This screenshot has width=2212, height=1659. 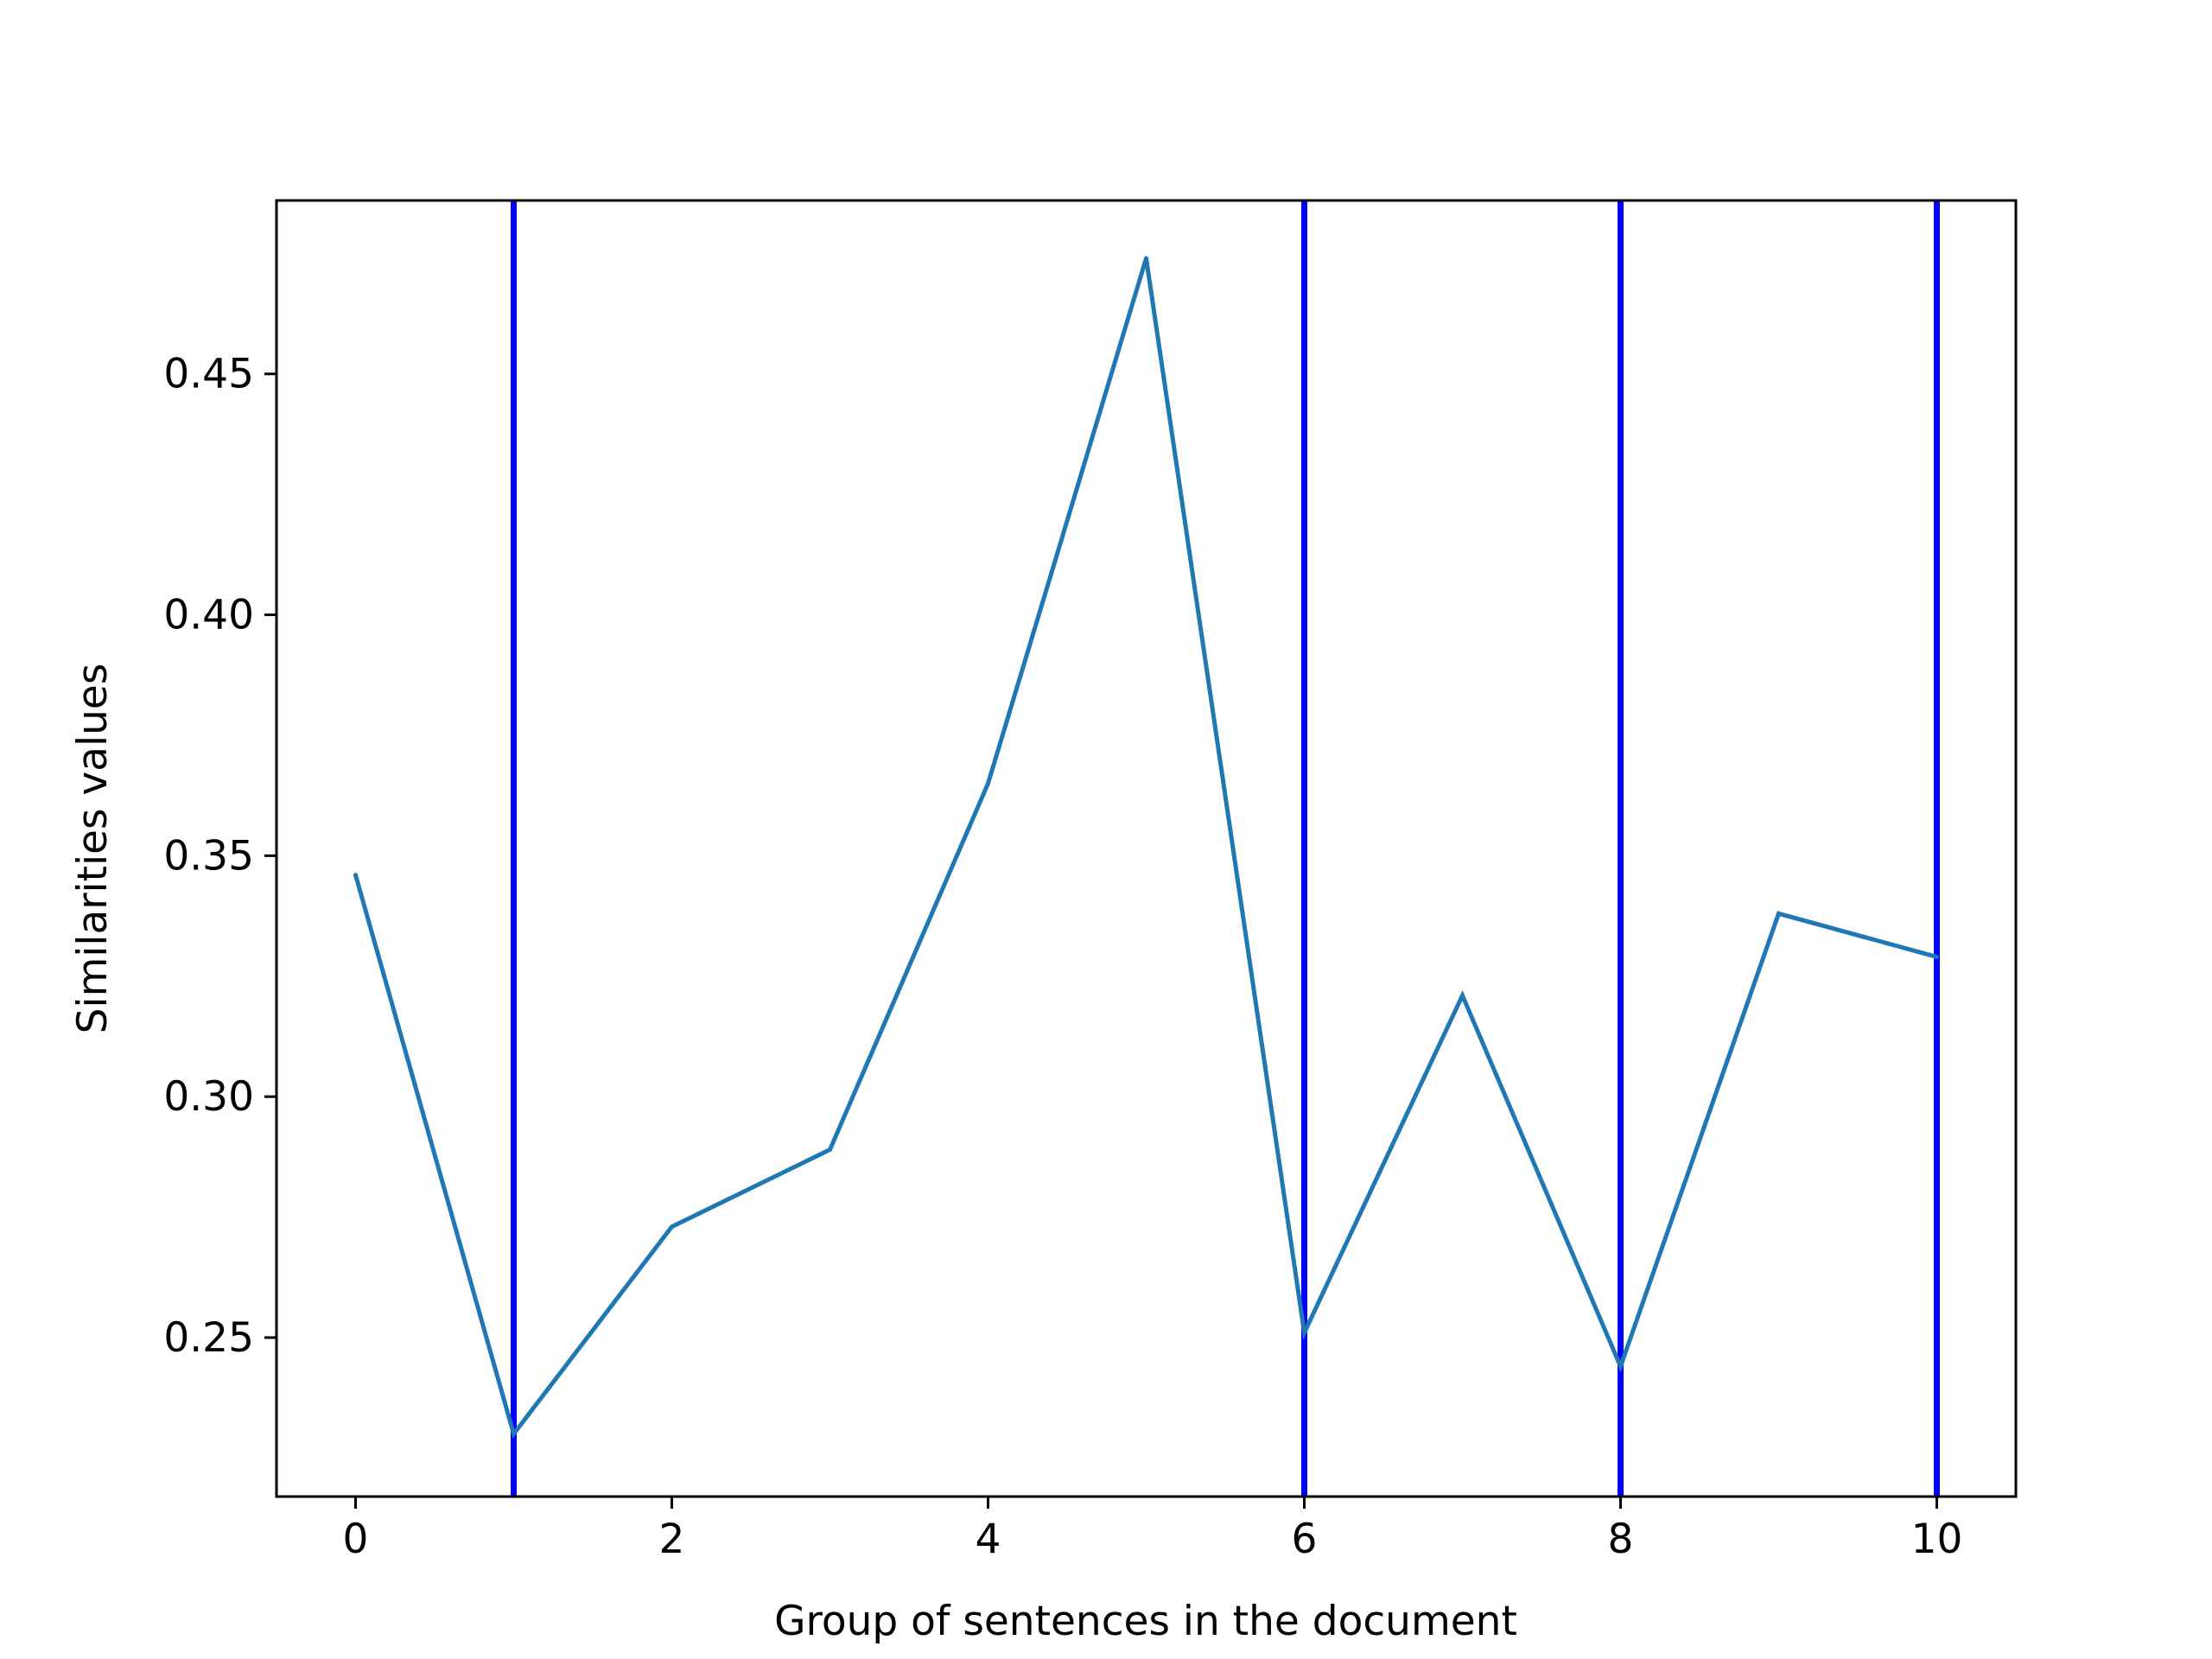 What do you see at coordinates (1305, 1539) in the screenshot?
I see `x-tick-label-3: 6` at bounding box center [1305, 1539].